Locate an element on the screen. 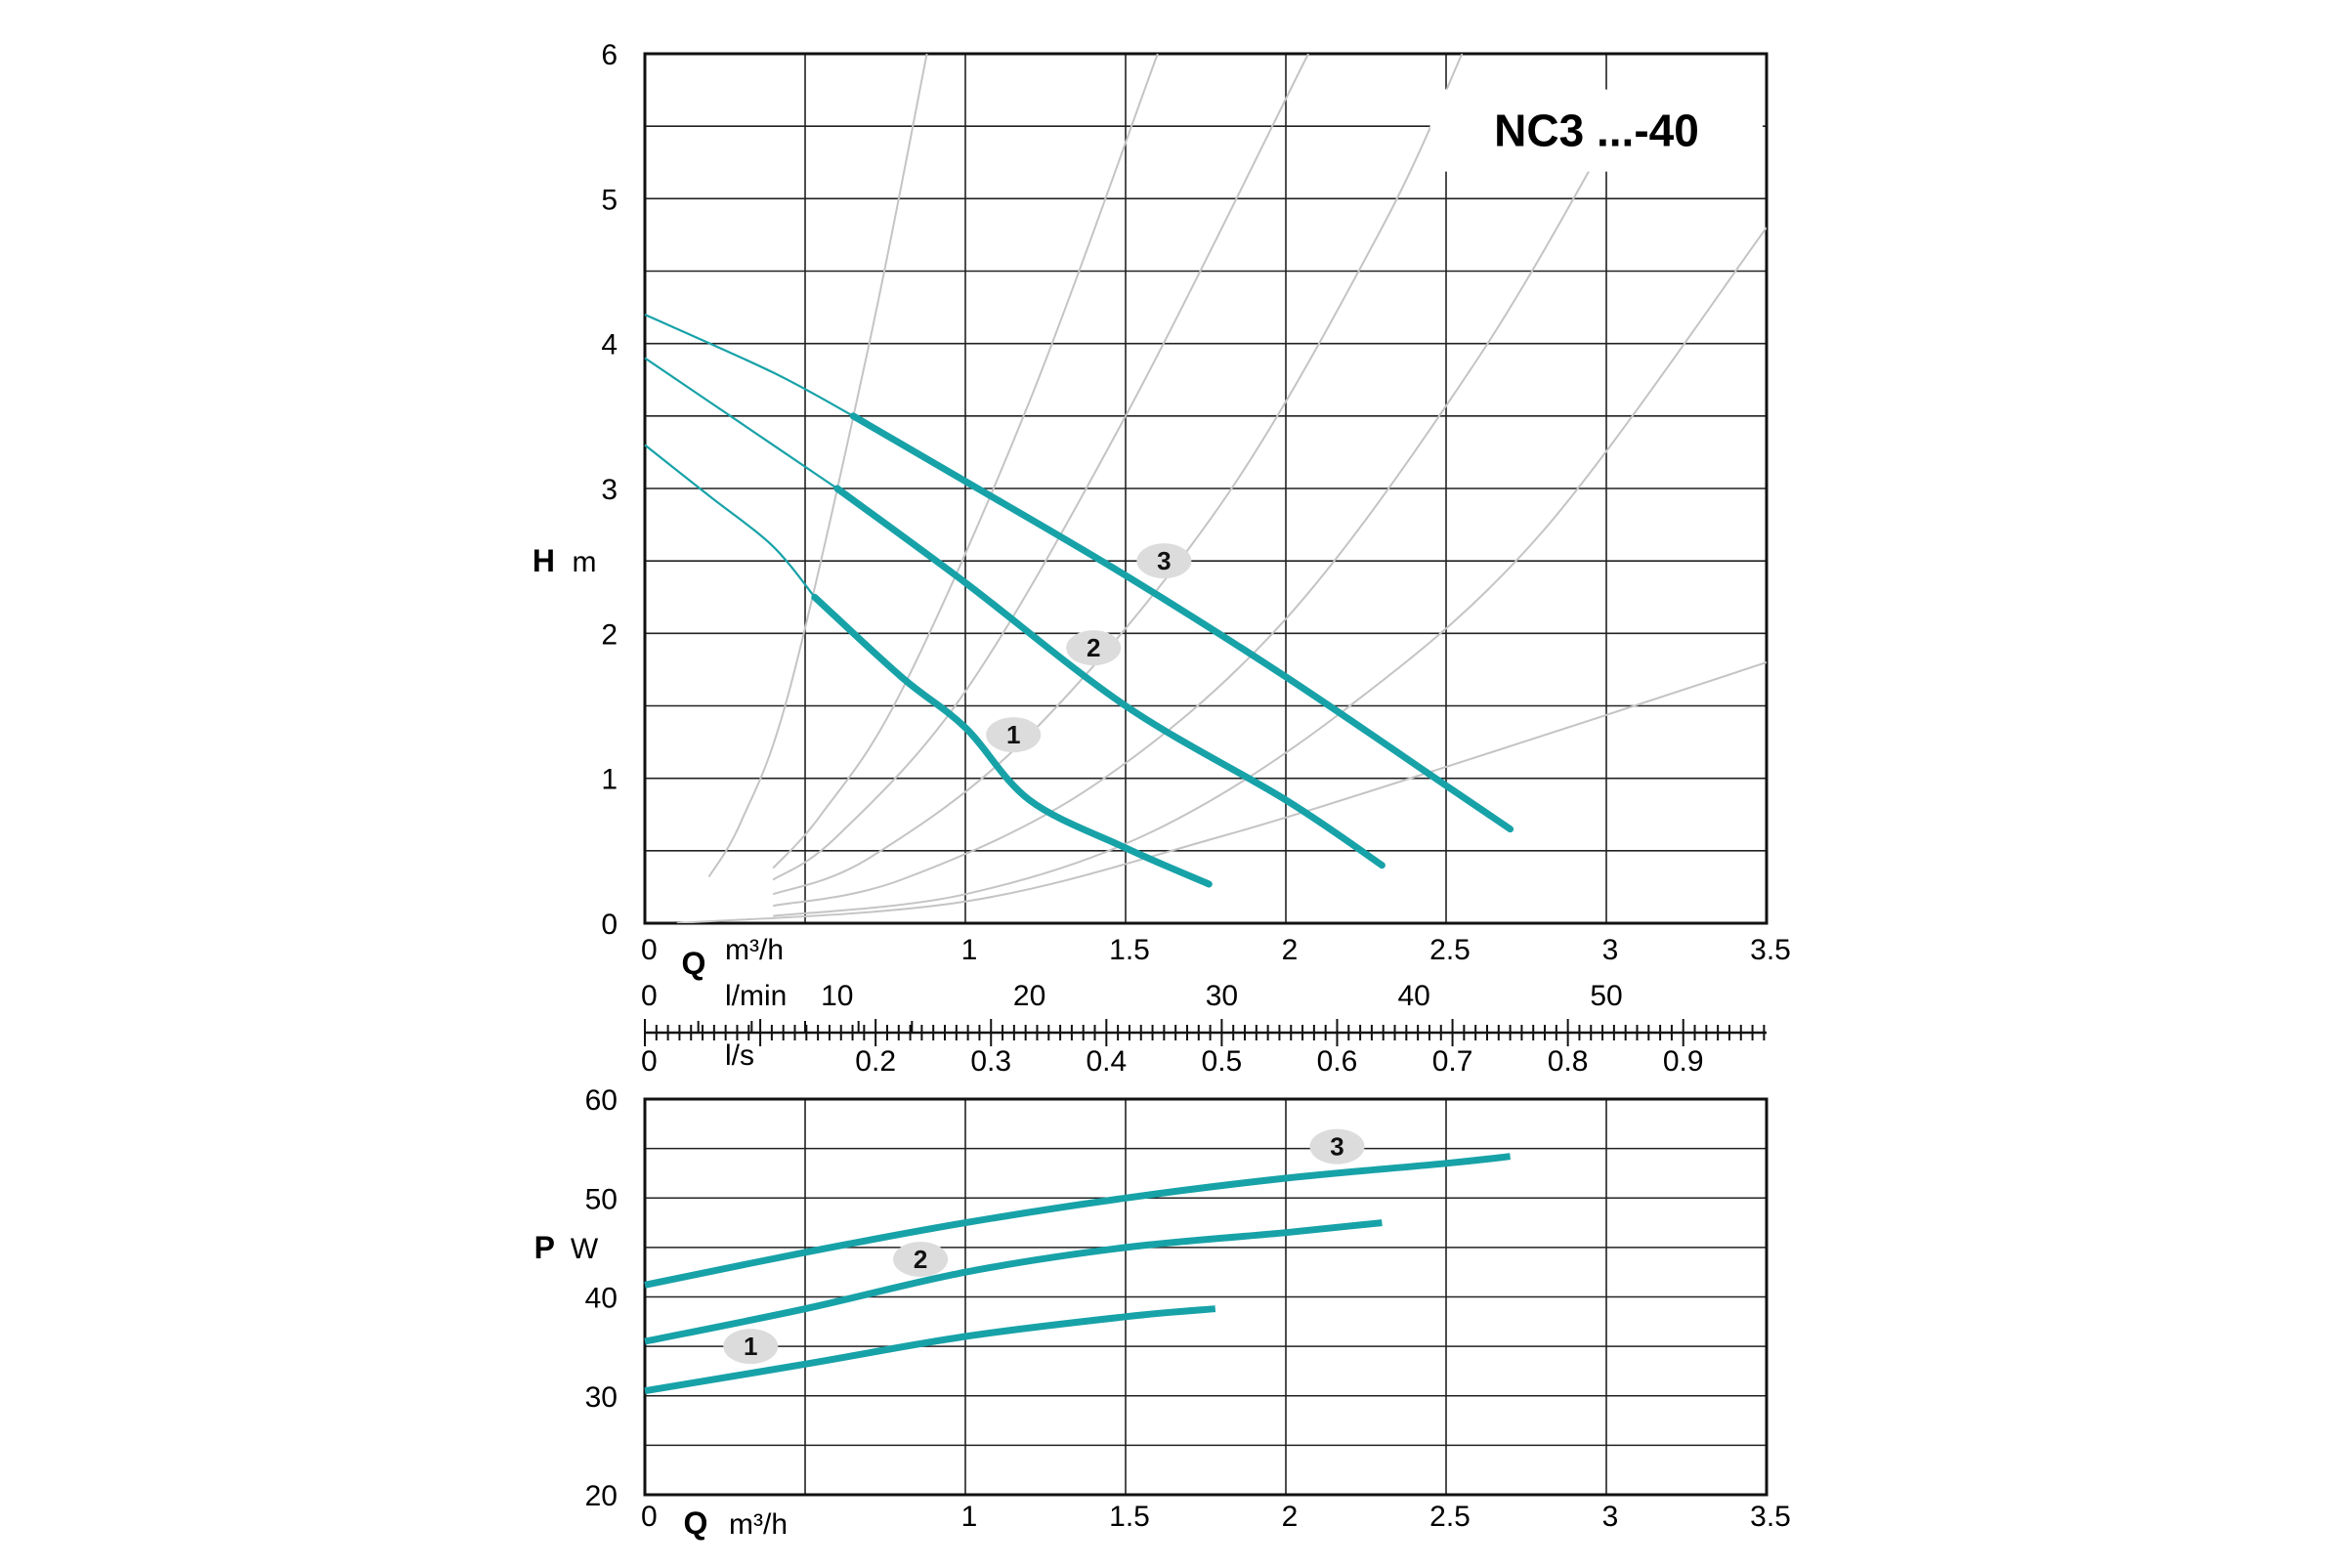 This screenshot has width=2345, height=1568. power-x-axis-symbol: Q is located at coordinates (696, 1523).